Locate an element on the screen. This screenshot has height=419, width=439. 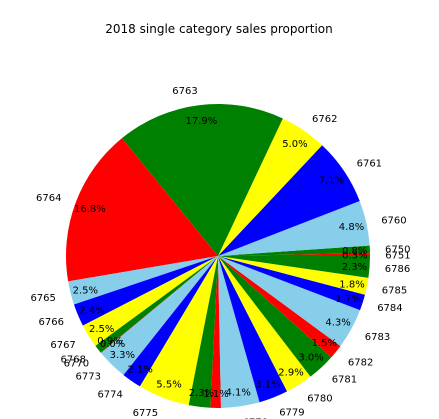
slice-pct-6773: 3.3% is located at coordinates (122, 355).